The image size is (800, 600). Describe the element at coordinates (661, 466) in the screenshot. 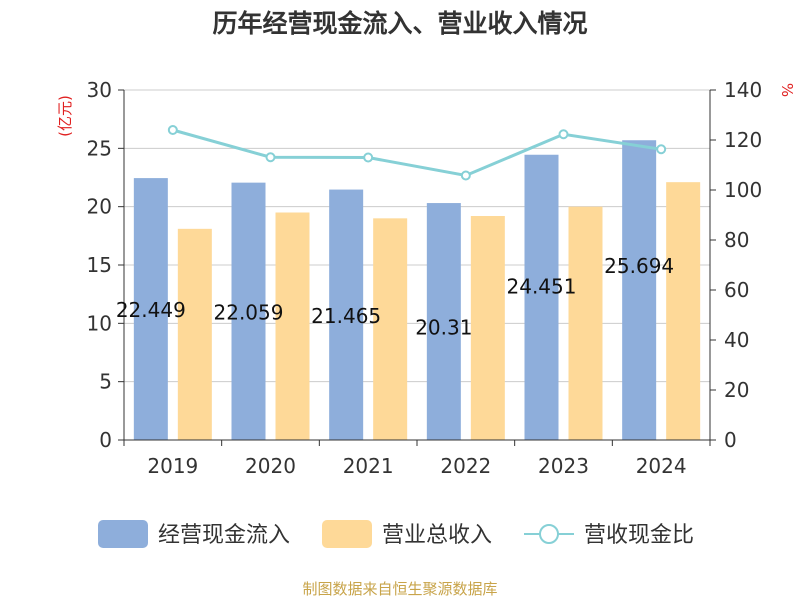

I see `x-tick-label: 2024` at that location.